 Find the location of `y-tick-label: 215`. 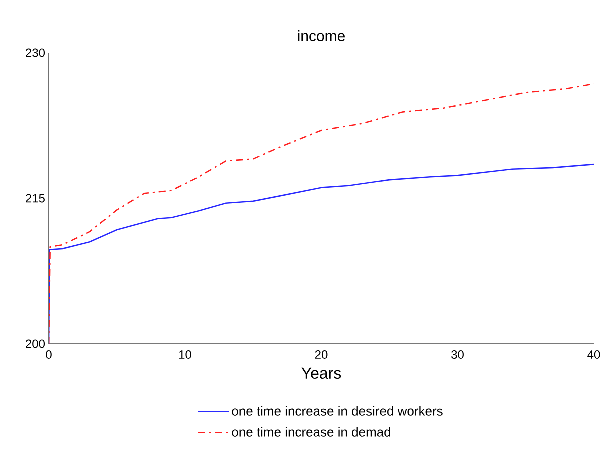

y-tick-label: 215 is located at coordinates (35, 198).